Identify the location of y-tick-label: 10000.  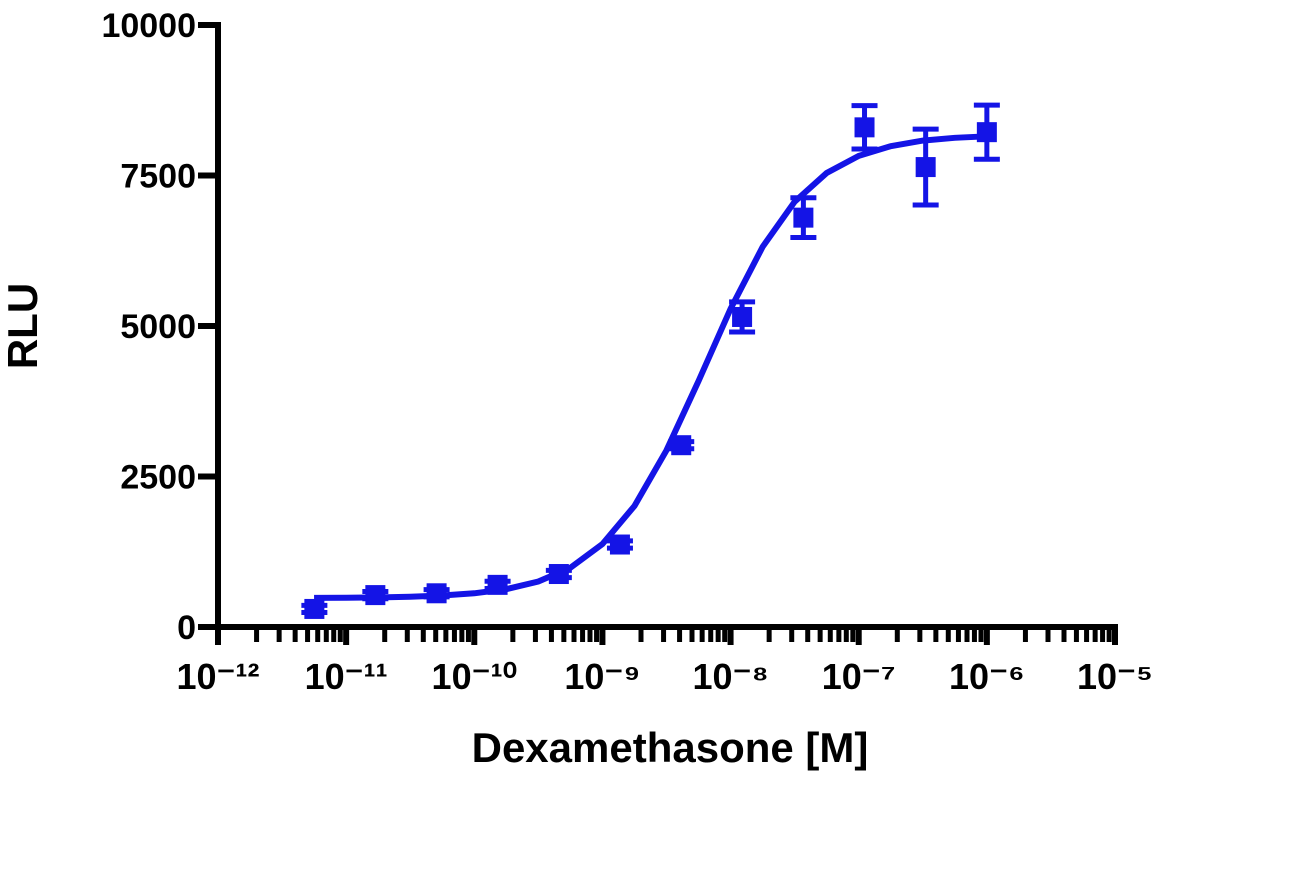
(148, 26).